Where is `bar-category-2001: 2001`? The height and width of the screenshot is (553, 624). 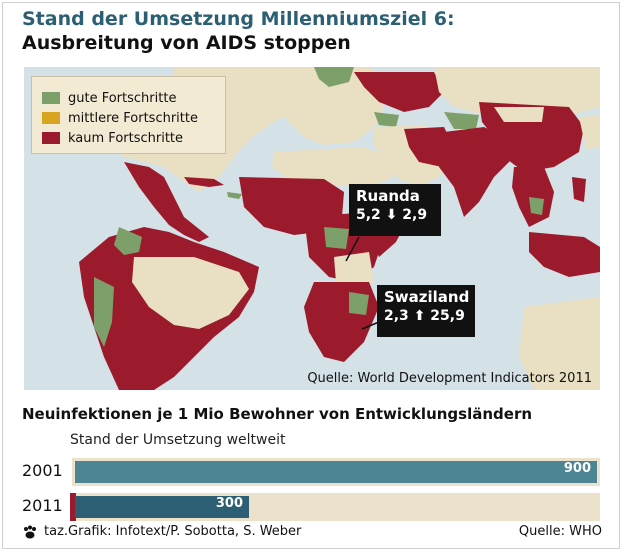 bar-category-2001: 2001 is located at coordinates (42, 470).